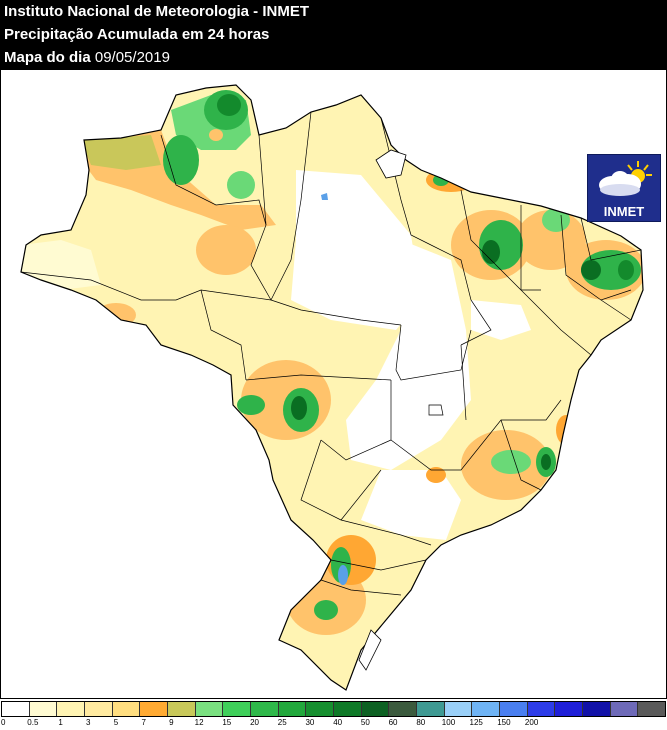 This screenshot has height=730, width=667. Describe the element at coordinates (391, 164) in the screenshot. I see `marajo-island` at that location.